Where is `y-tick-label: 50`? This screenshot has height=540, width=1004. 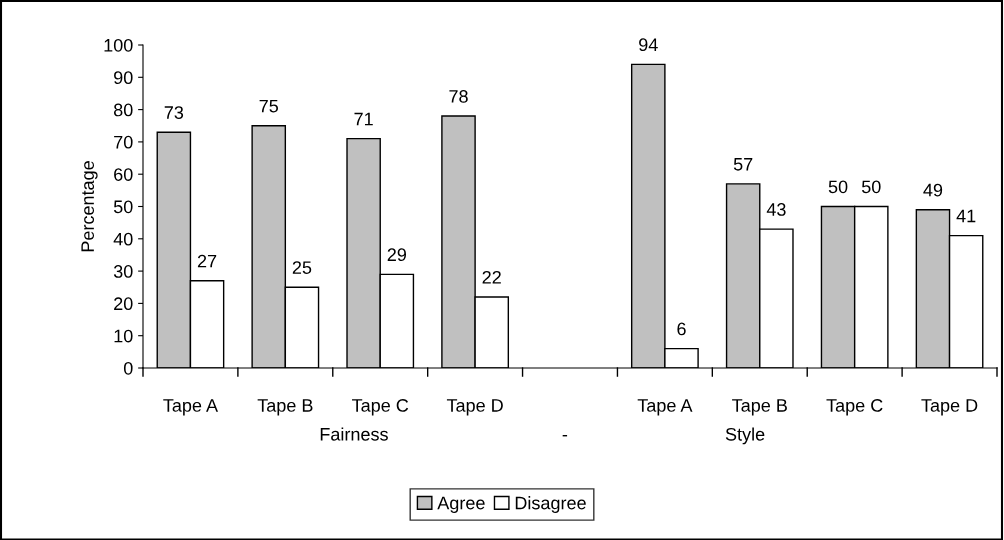
y-tick-label: 50 is located at coordinates (123, 207).